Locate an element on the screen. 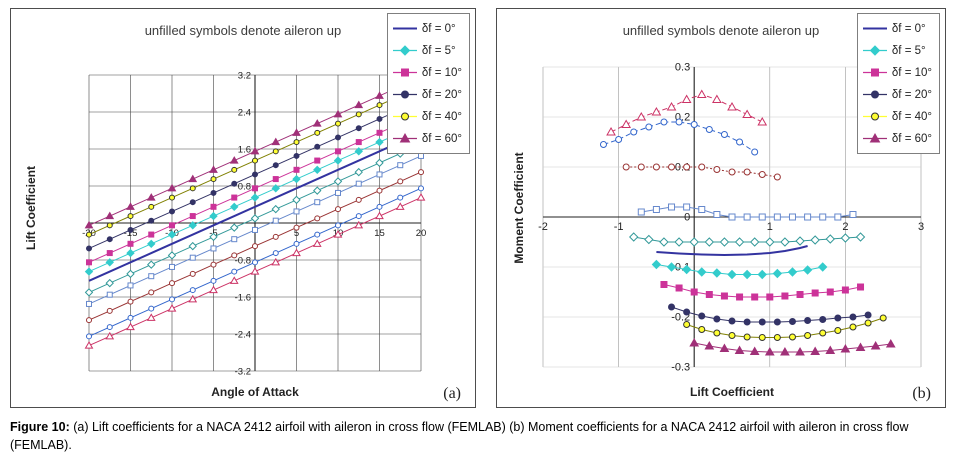  svg-text: 3.2 is located at coordinates (244, 76).